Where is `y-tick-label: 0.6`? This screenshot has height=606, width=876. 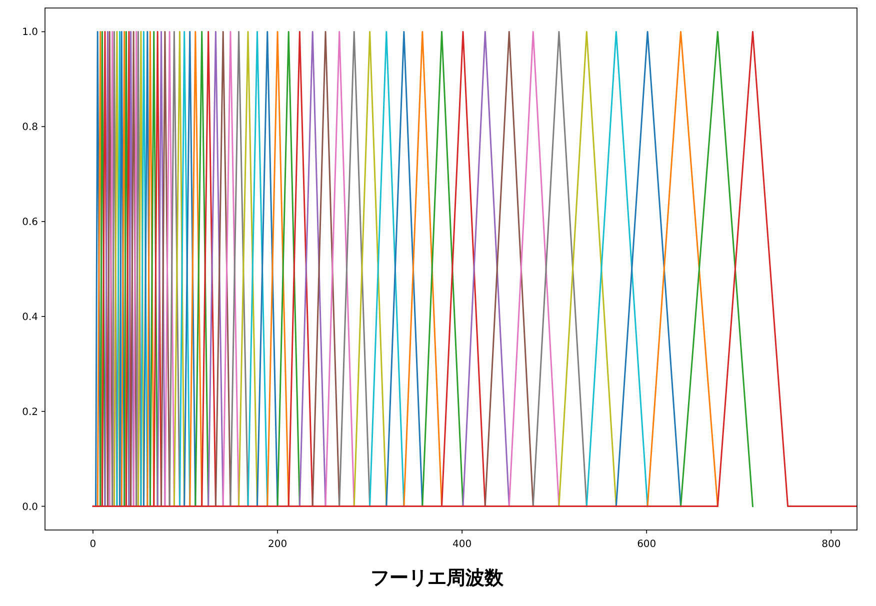 y-tick-label: 0.6 is located at coordinates (30, 222).